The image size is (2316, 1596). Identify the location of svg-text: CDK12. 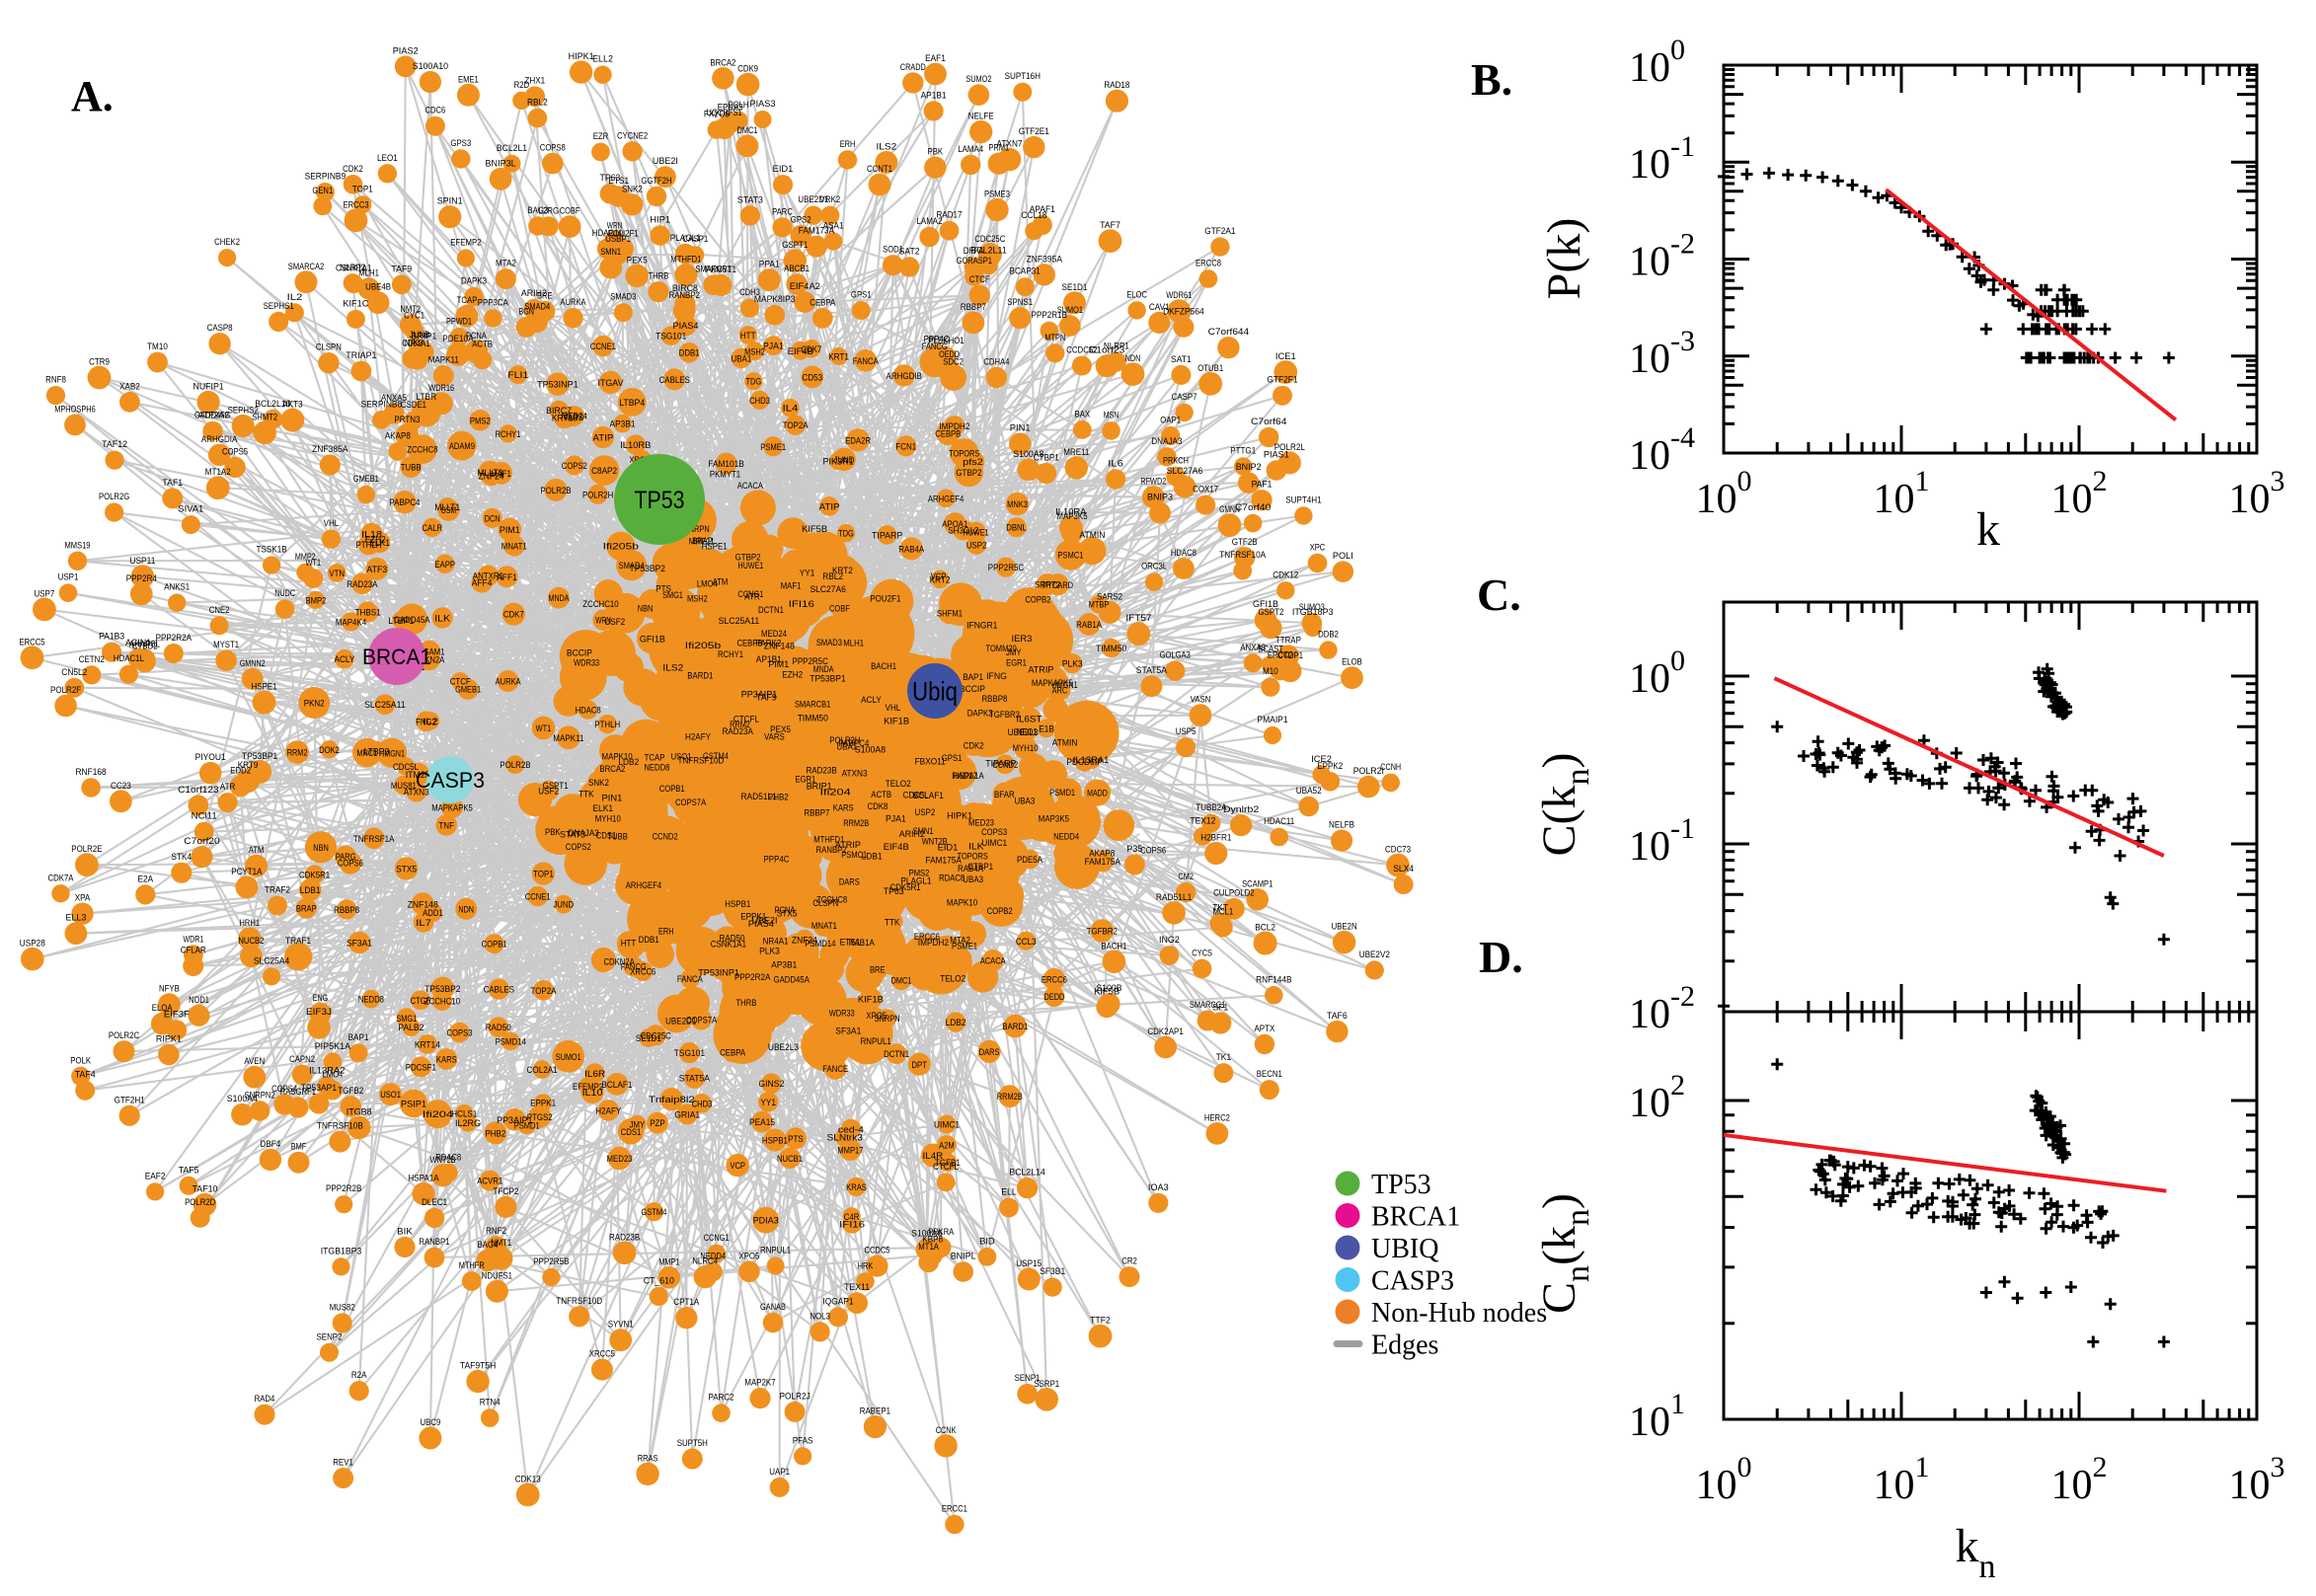
(1285, 575).